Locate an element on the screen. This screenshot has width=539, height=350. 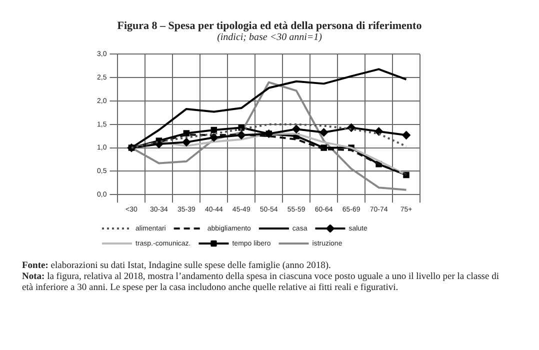
chart-title: Figura 8 – Spesa per tipologia ed età della persona di riferimento is located at coordinates (269, 26).